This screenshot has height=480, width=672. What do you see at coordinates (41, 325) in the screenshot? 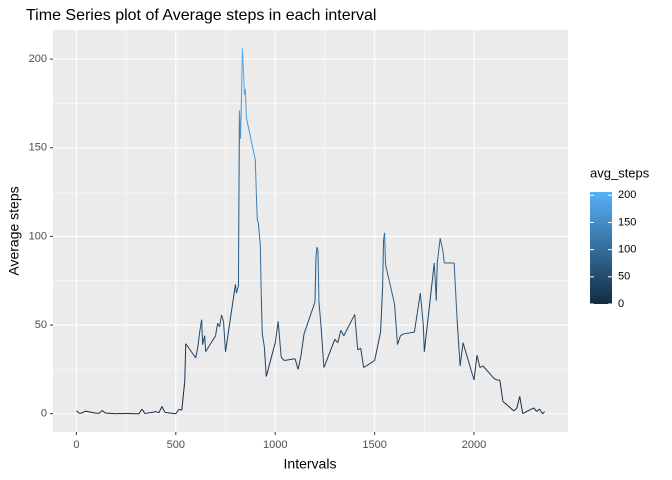
I see `y-tick-label: 50` at bounding box center [41, 325].